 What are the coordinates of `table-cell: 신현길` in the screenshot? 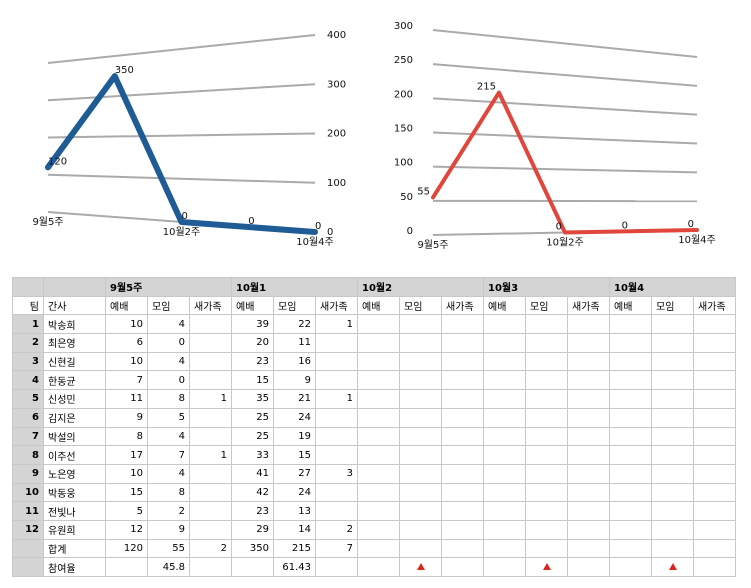 It's located at (74, 361).